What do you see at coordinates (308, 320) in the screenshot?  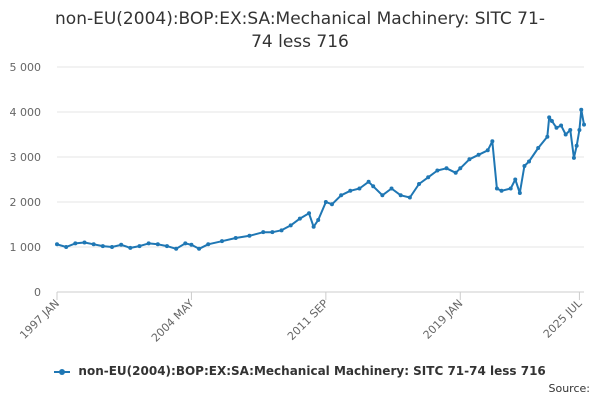 I see `x-tick-label: 2011 SEP` at bounding box center [308, 320].